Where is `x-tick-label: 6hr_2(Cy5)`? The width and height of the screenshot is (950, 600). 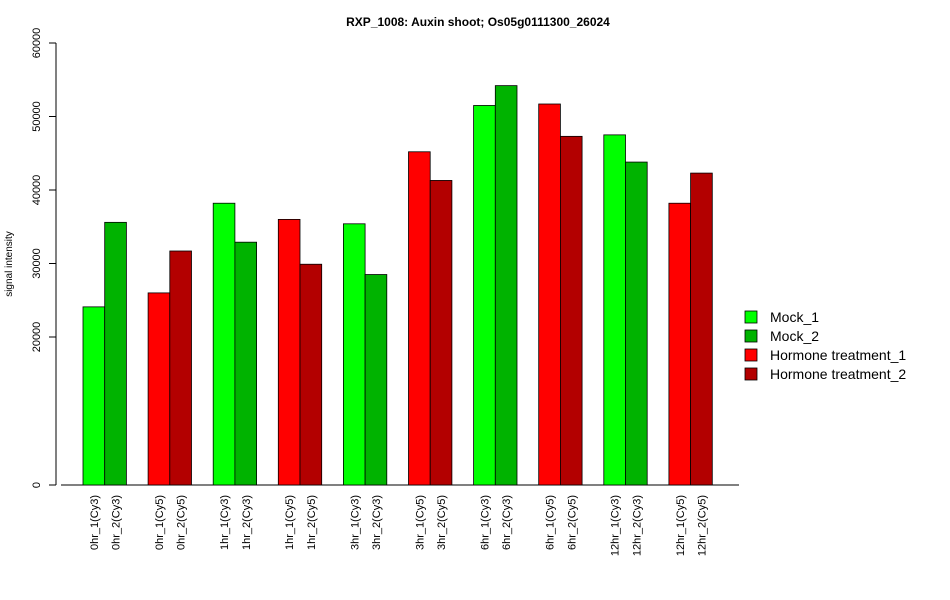
x-tick-label: 6hr_2(Cy5) is located at coordinates (572, 522).